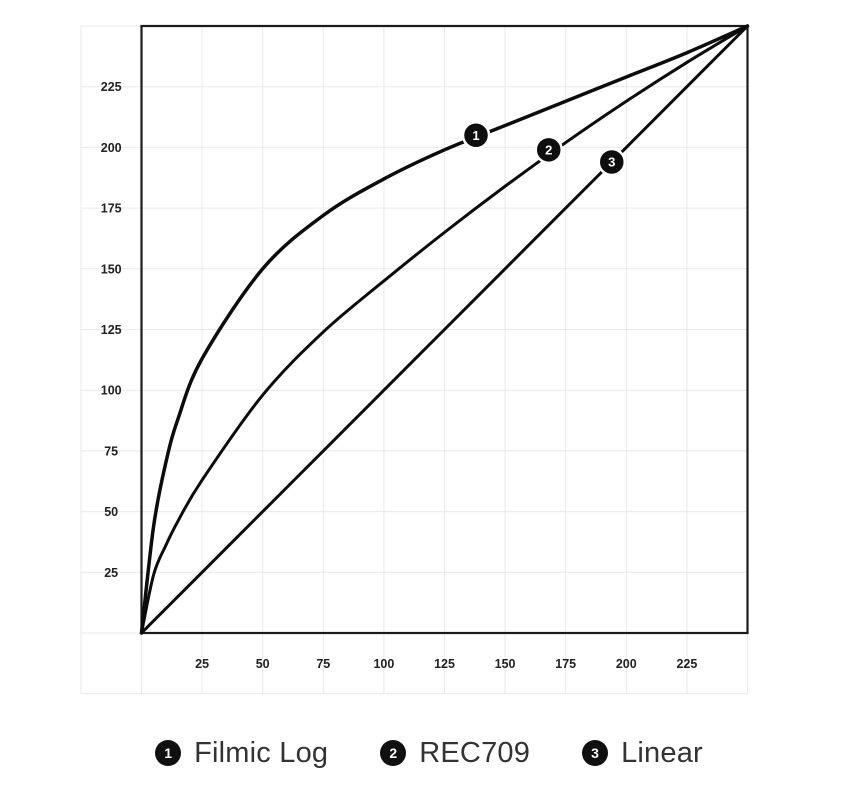 The width and height of the screenshot is (858, 807). What do you see at coordinates (111, 573) in the screenshot?
I see `y-tick-label: 25` at bounding box center [111, 573].